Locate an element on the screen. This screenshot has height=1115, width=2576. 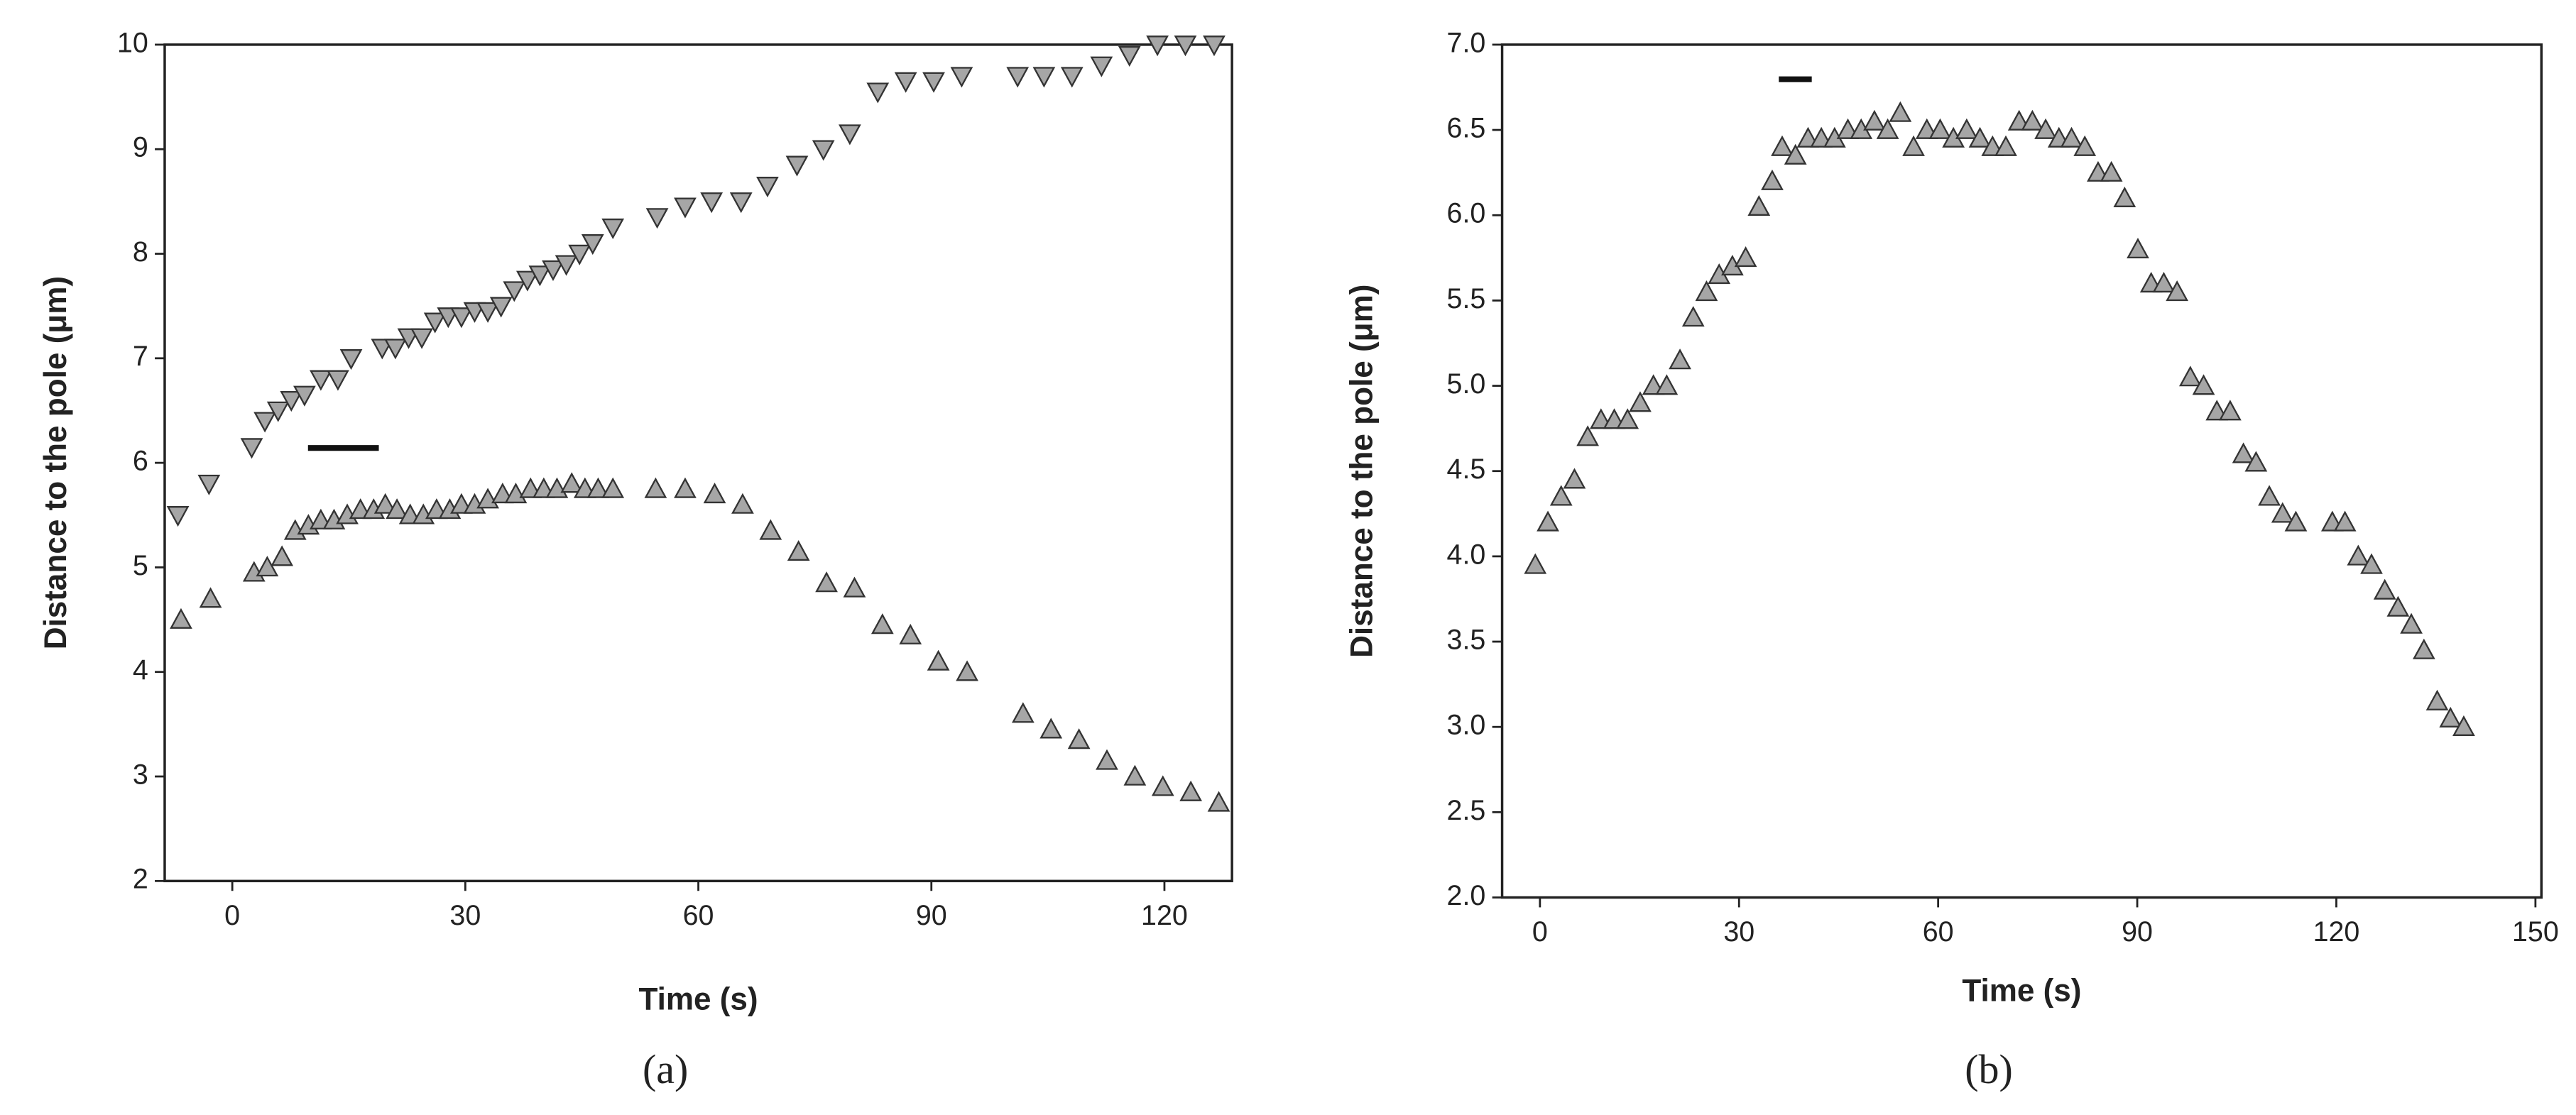
y-tick-label: 4.0 is located at coordinates (1466, 554).